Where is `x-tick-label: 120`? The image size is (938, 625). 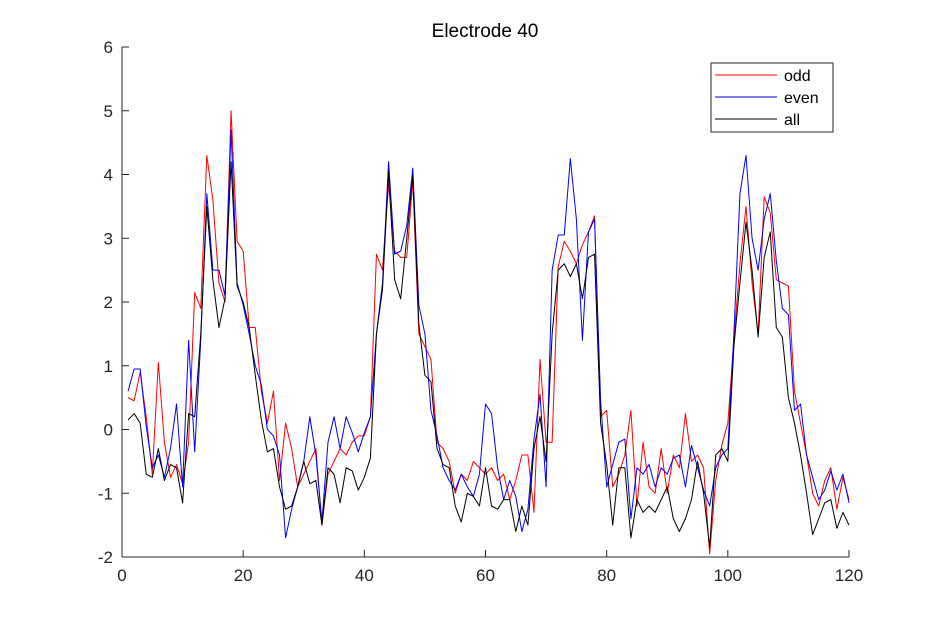
x-tick-label: 120 is located at coordinates (849, 575).